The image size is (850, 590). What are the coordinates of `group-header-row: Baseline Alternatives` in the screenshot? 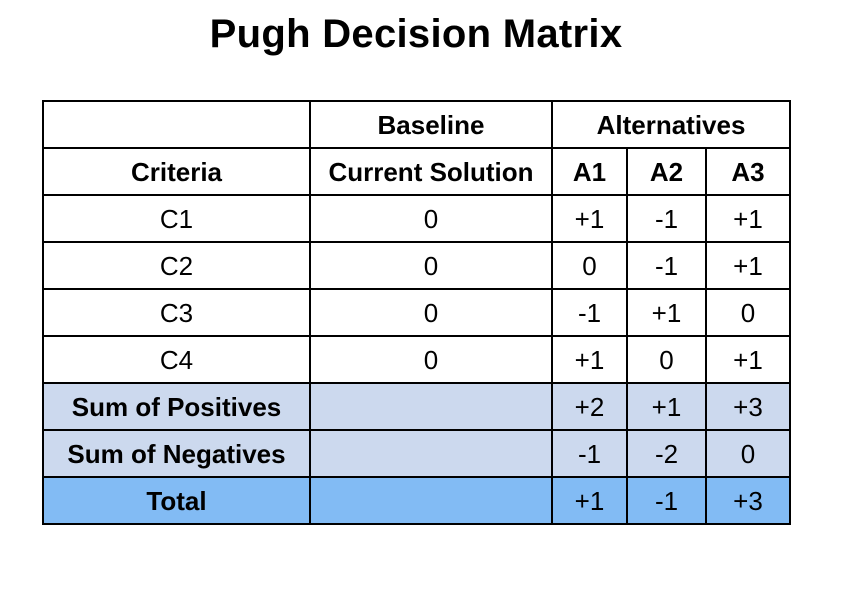 It's located at (416, 124).